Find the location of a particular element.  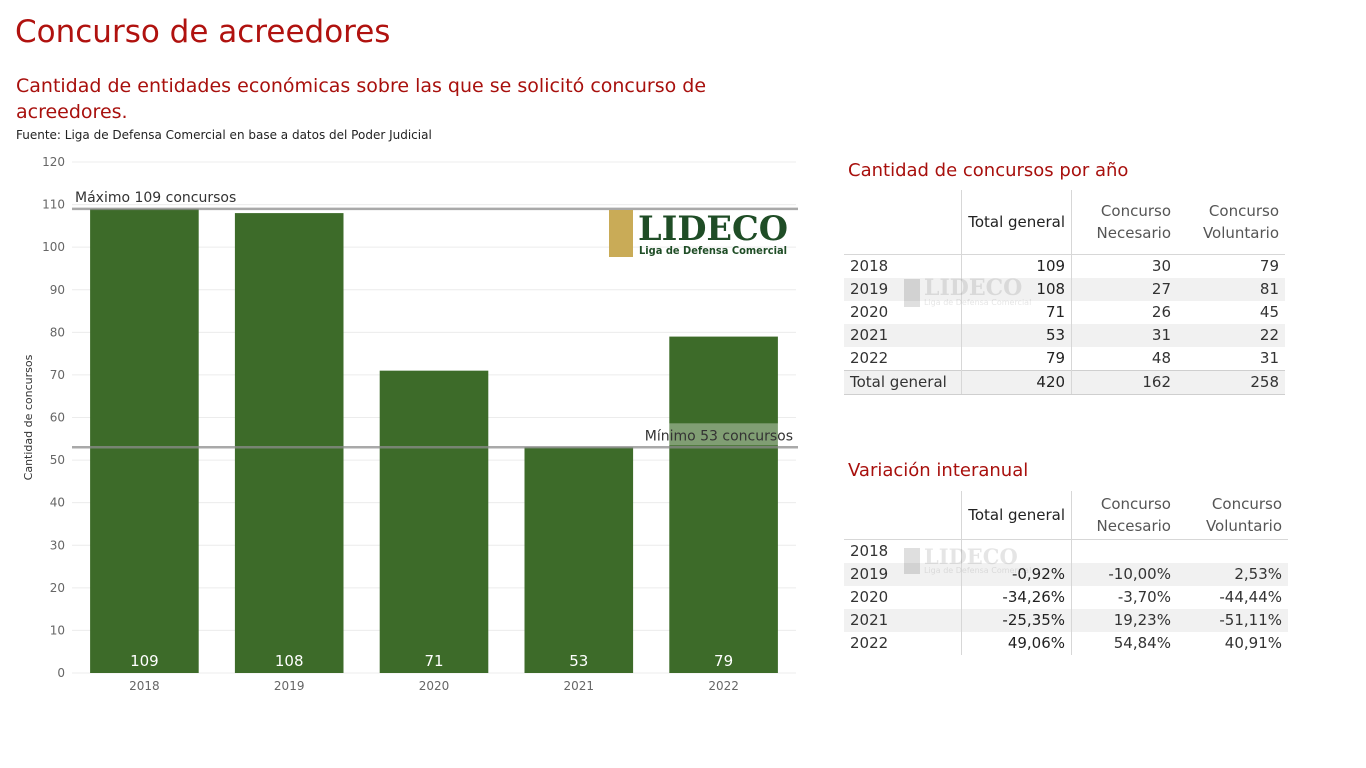

cell-necesario: 54,84% is located at coordinates (1124, 643).